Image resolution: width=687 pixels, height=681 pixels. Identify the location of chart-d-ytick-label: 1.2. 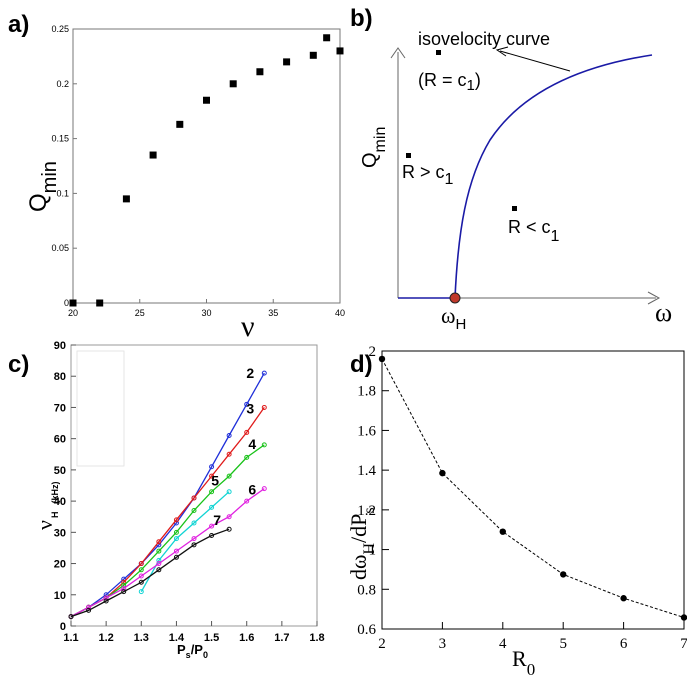
(366, 511).